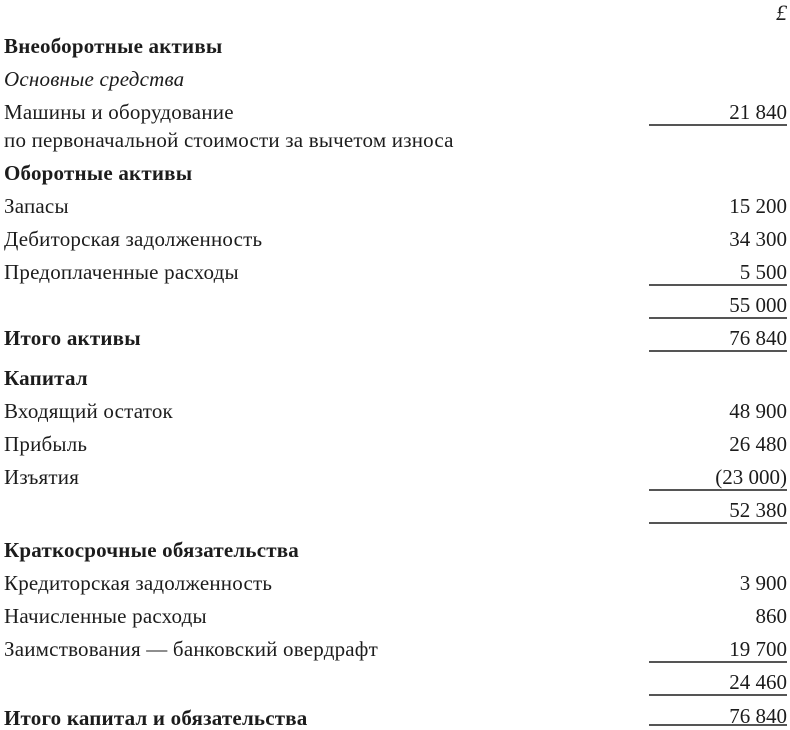  Describe the element at coordinates (395, 308) in the screenshot. I see `subtotal-current-assets: 55 000` at that location.